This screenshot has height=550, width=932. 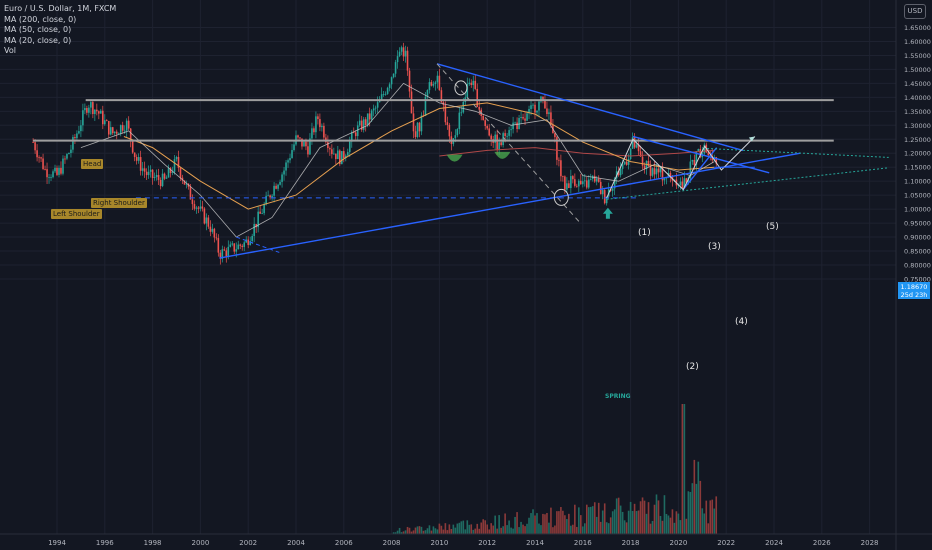 What do you see at coordinates (454, 158) in the screenshot?
I see `cup-marker-left` at bounding box center [454, 158].